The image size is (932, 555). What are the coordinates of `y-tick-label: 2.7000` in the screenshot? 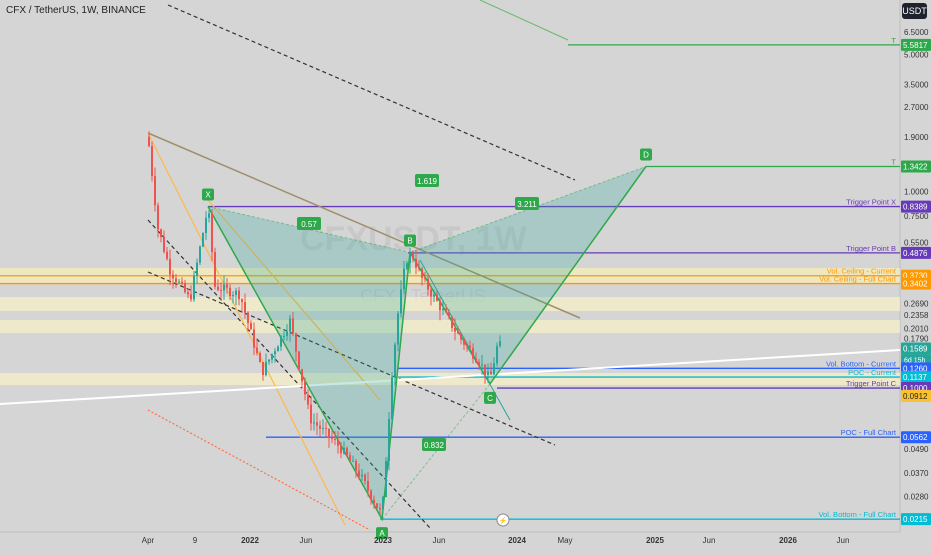 It's located at (916, 107).